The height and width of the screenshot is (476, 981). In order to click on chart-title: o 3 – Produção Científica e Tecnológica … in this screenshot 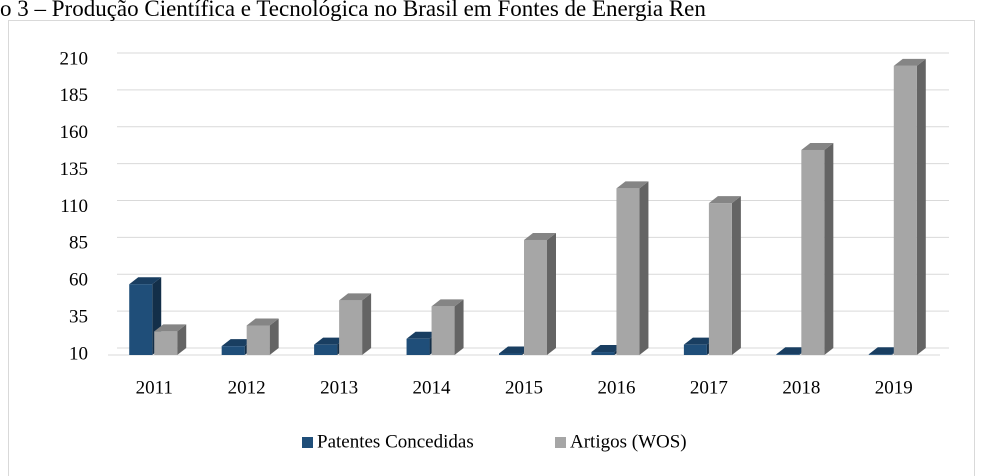, I will do `click(353, 10)`.